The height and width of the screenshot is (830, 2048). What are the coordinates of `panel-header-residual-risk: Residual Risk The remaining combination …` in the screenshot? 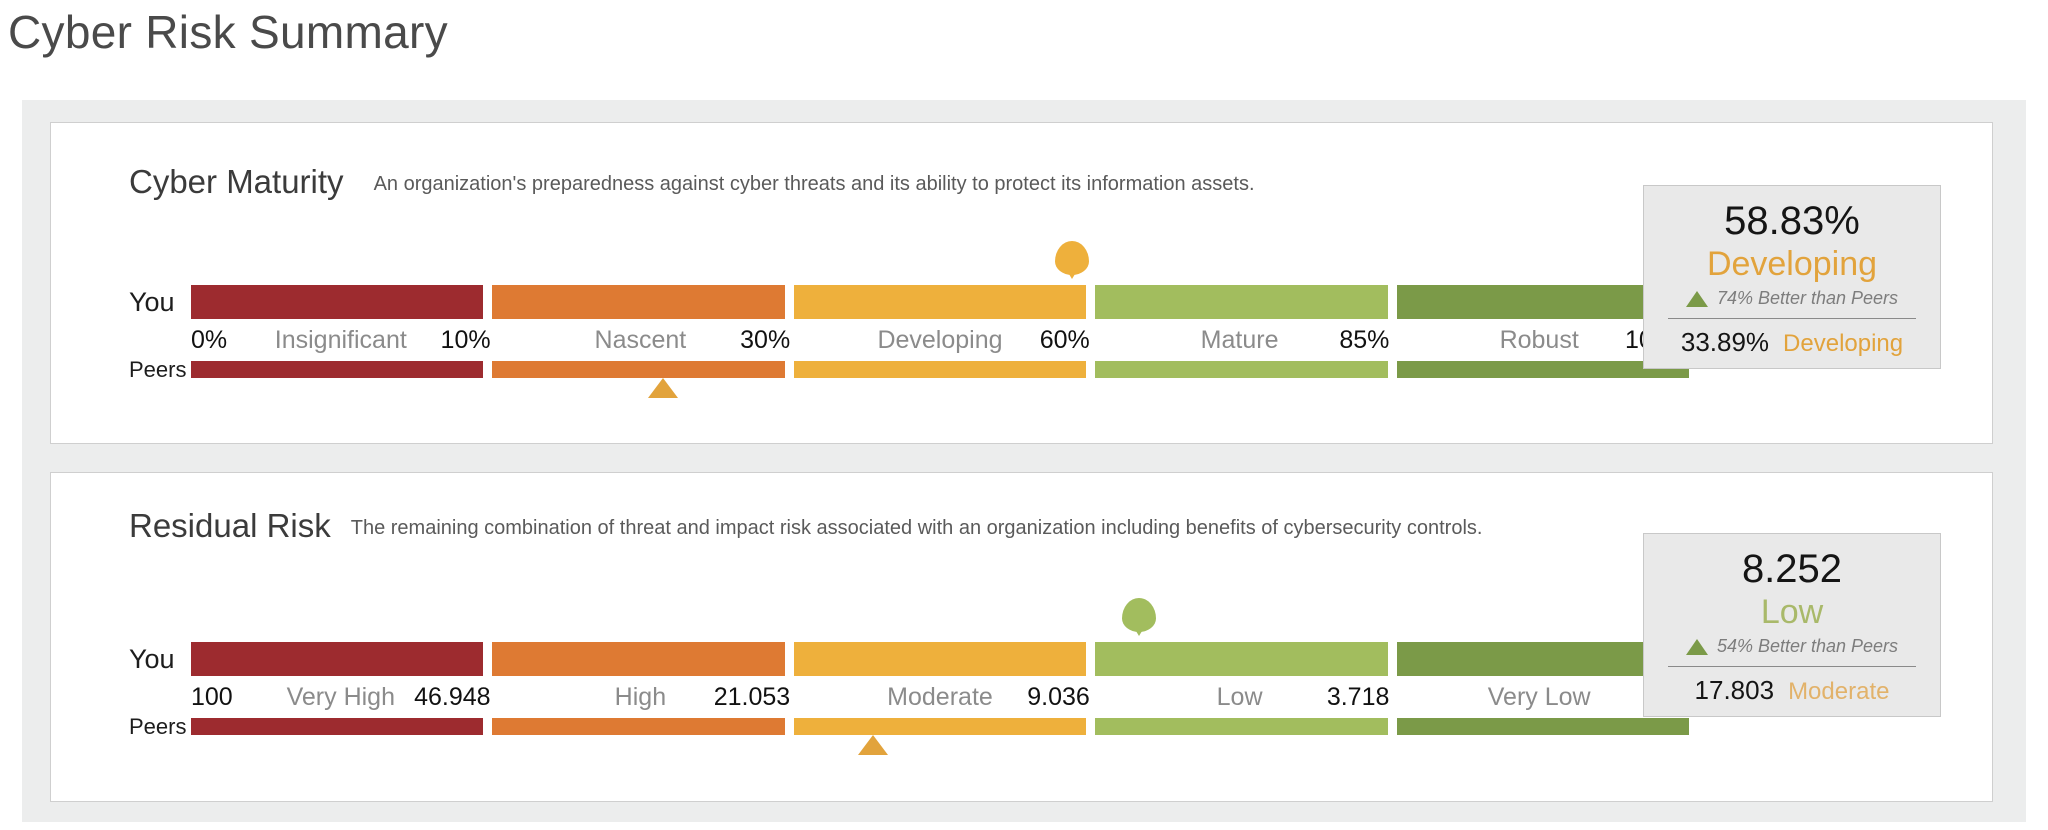 It's located at (805, 526).